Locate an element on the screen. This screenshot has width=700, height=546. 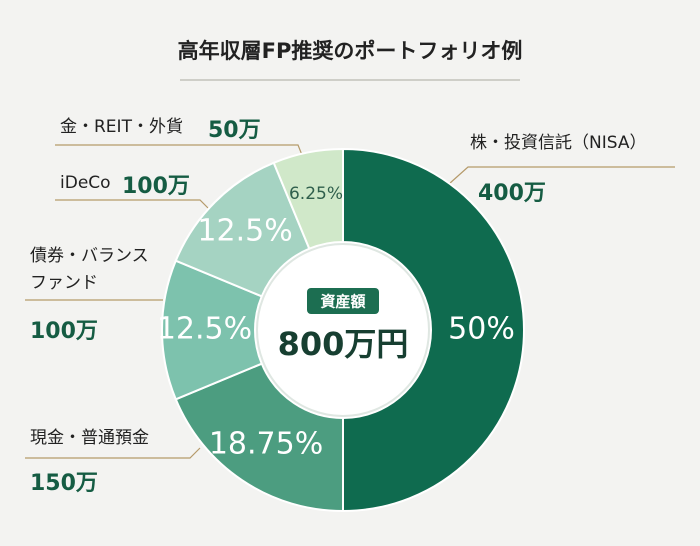
center-label: 資産額 is located at coordinates (342, 302).